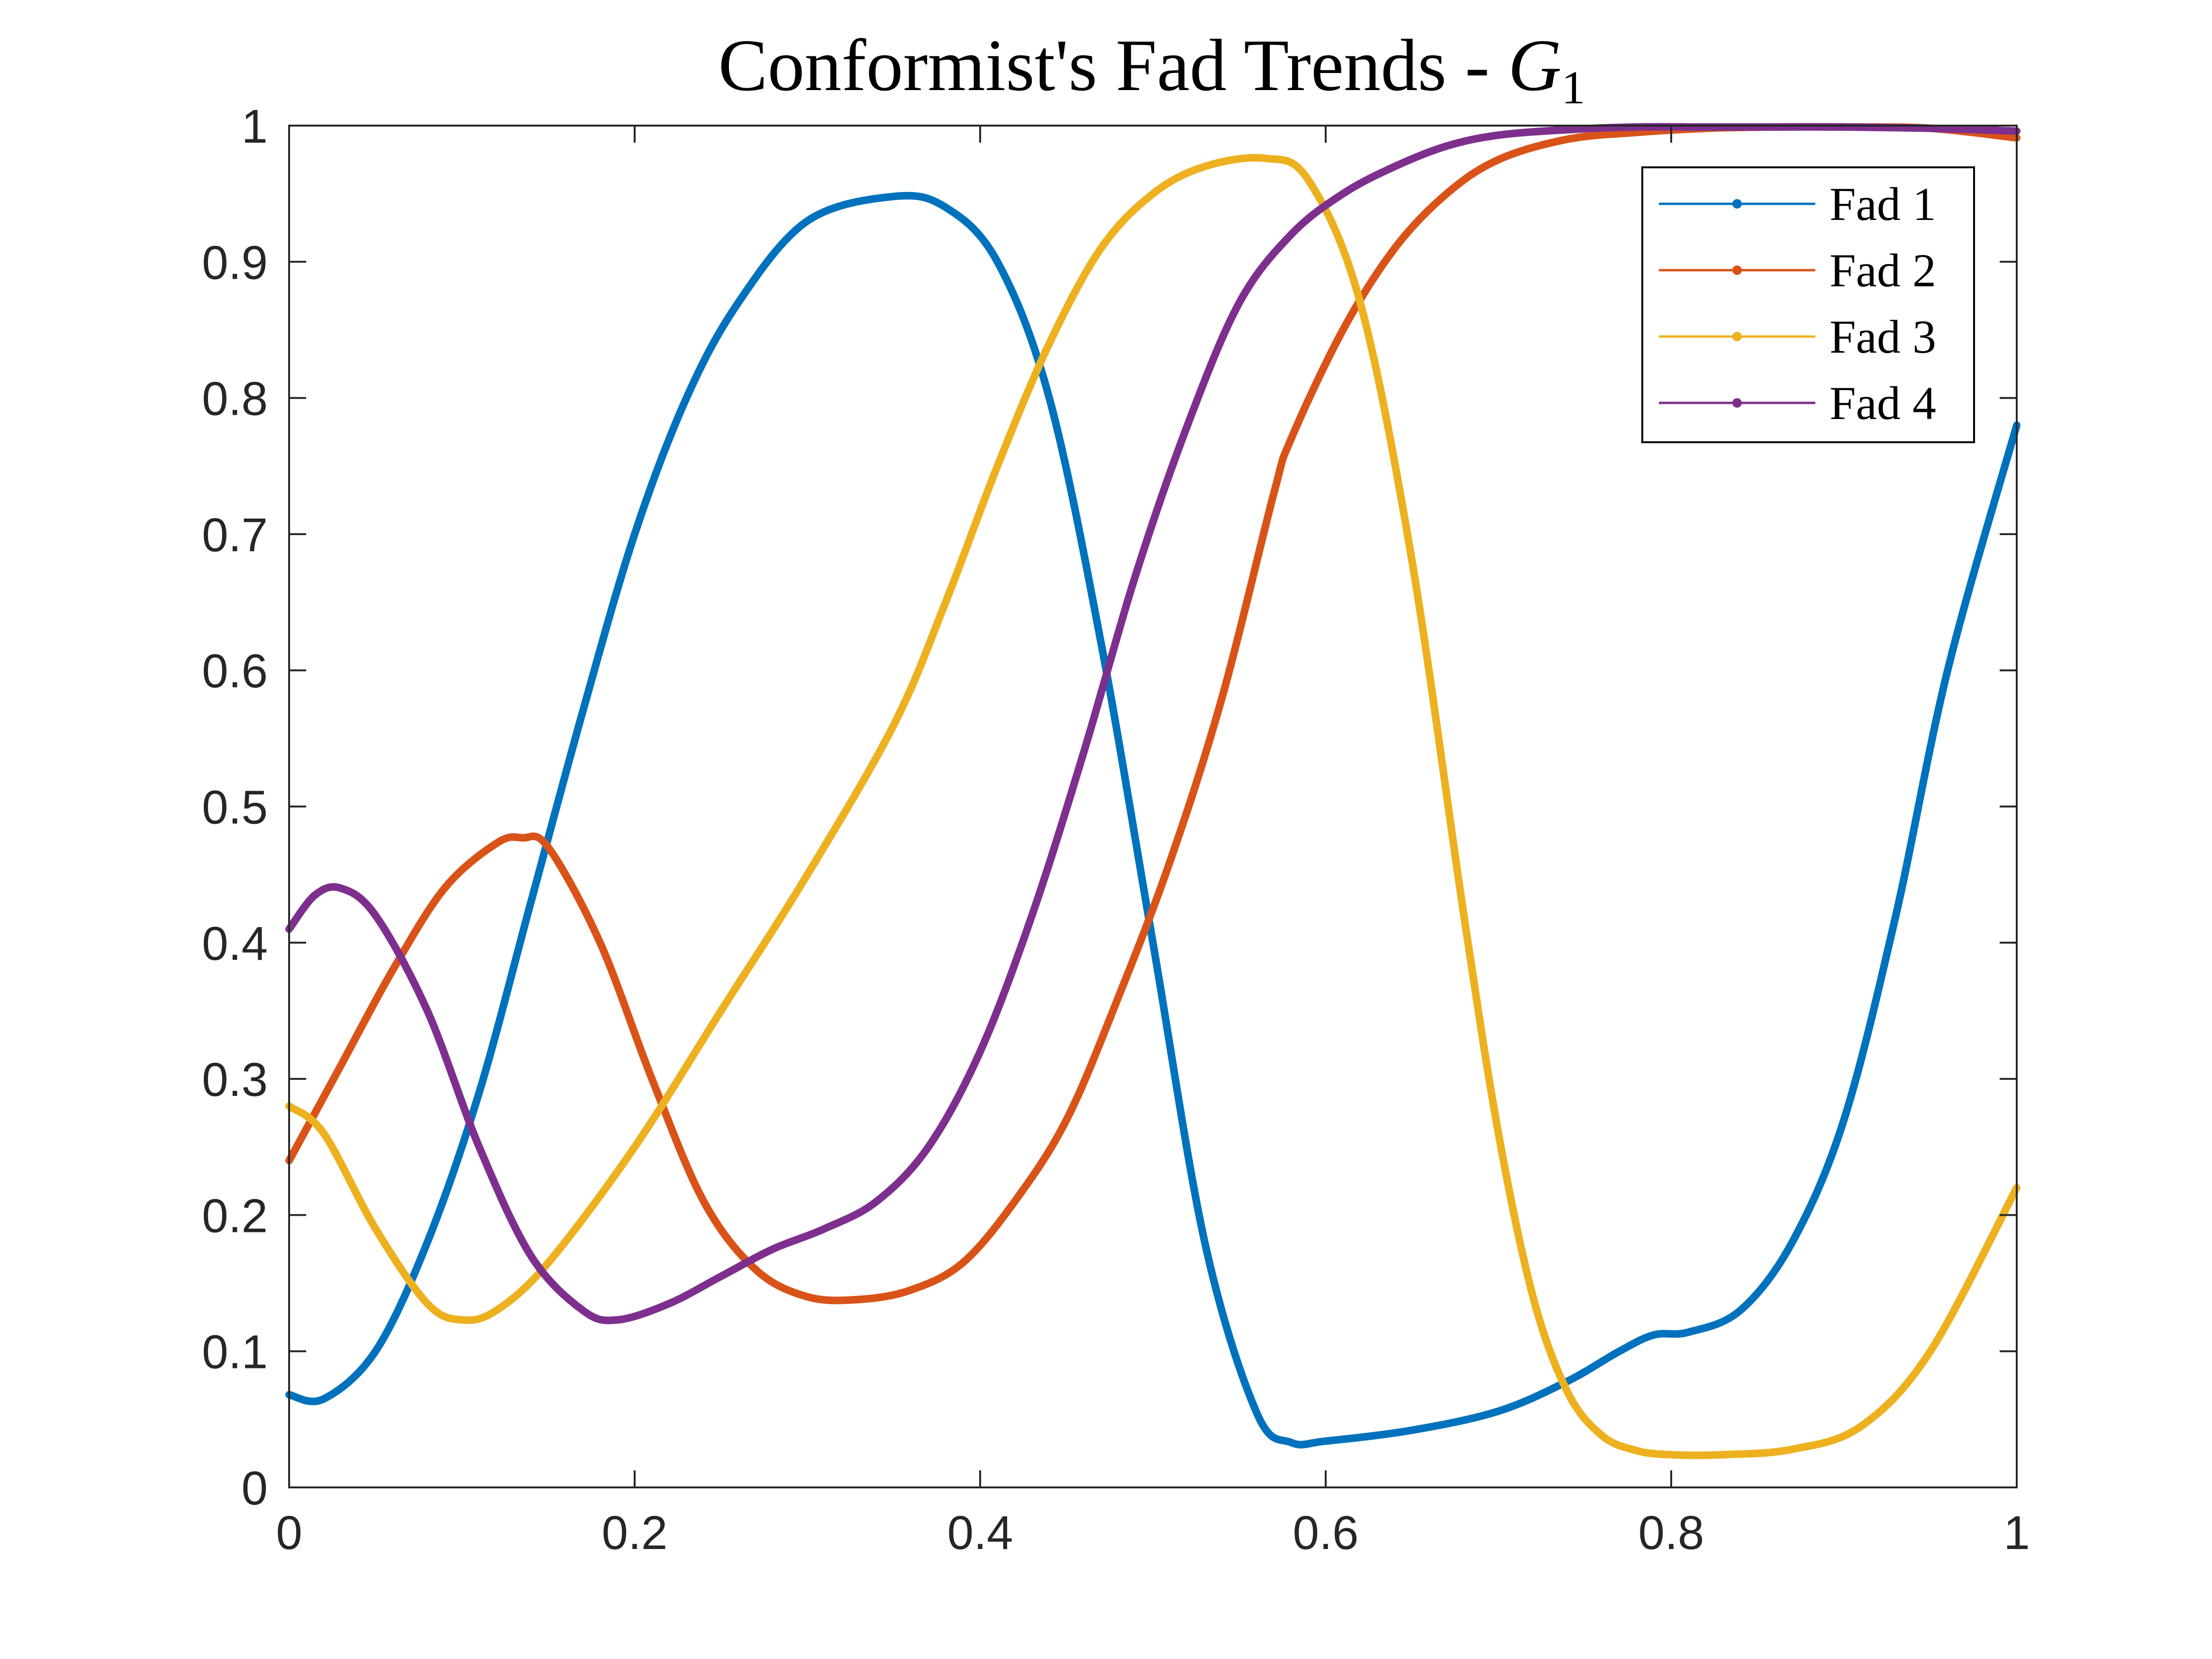 The width and height of the screenshot is (2212, 1659). Describe the element at coordinates (289, 1532) in the screenshot. I see `x-tick-label: 0` at that location.